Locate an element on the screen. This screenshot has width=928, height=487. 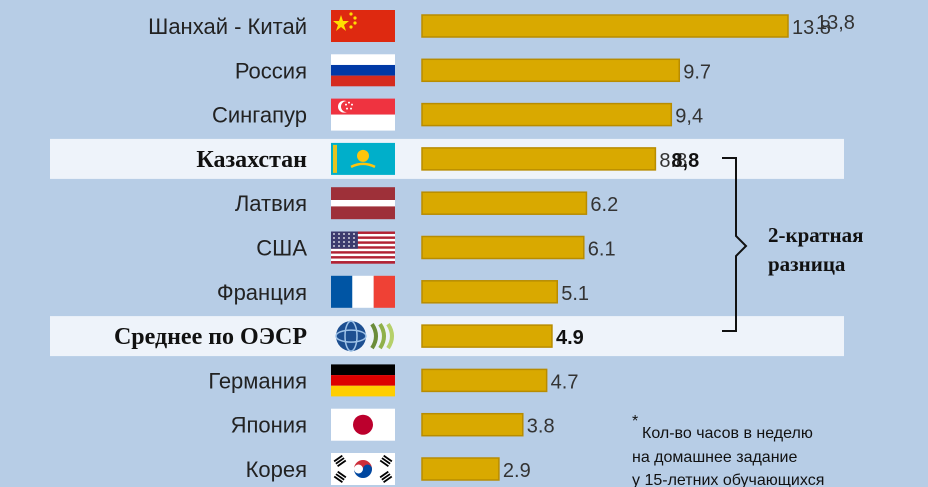
value-label-корея: 2.9 is located at coordinates (517, 471).